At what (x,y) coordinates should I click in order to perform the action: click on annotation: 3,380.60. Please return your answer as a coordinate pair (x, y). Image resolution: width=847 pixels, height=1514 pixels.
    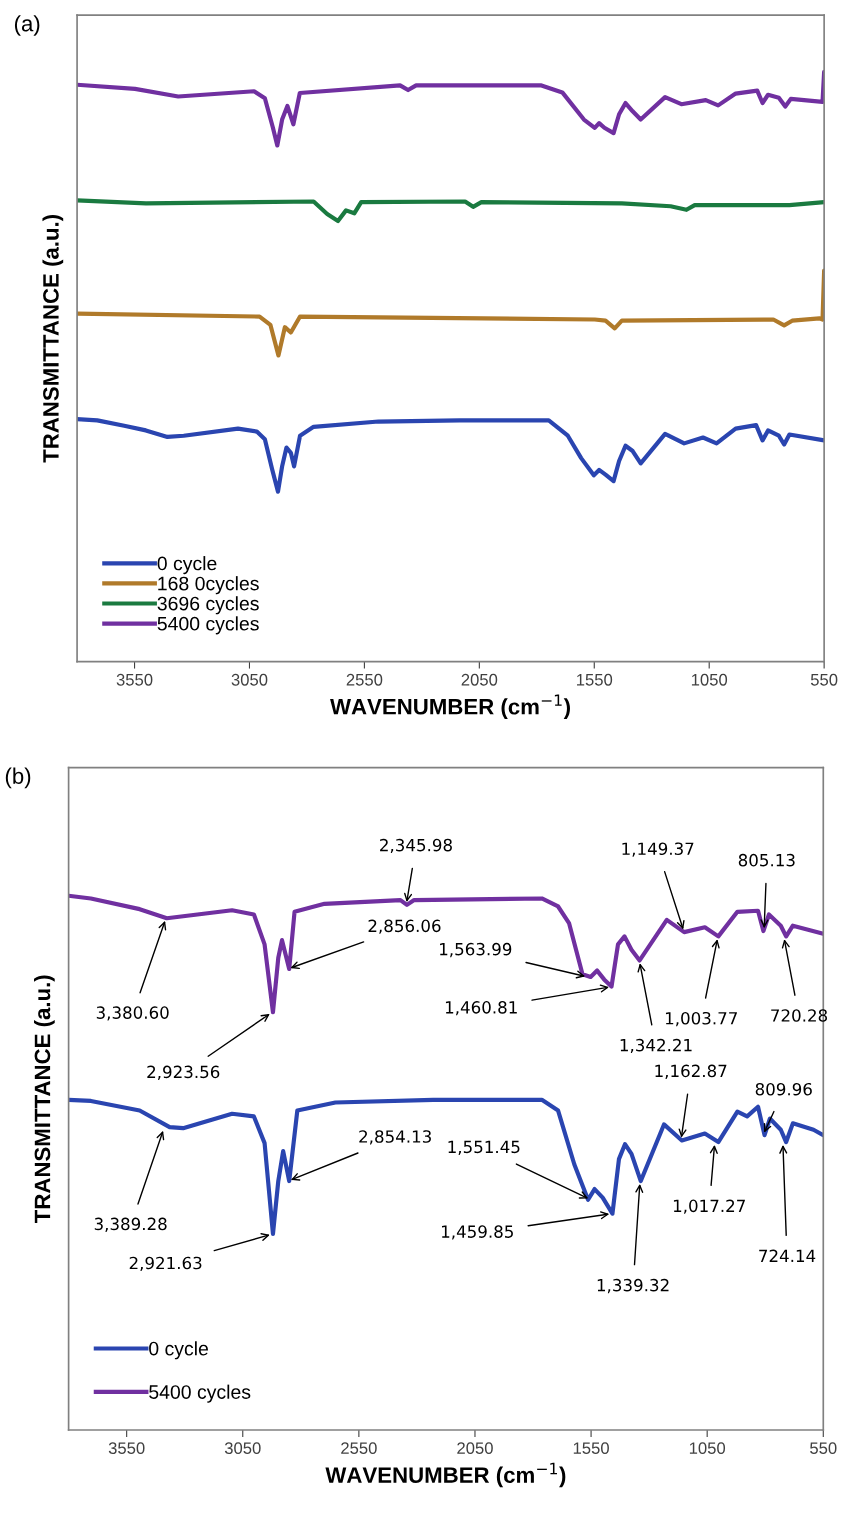
    Looking at the image, I should click on (132, 1013).